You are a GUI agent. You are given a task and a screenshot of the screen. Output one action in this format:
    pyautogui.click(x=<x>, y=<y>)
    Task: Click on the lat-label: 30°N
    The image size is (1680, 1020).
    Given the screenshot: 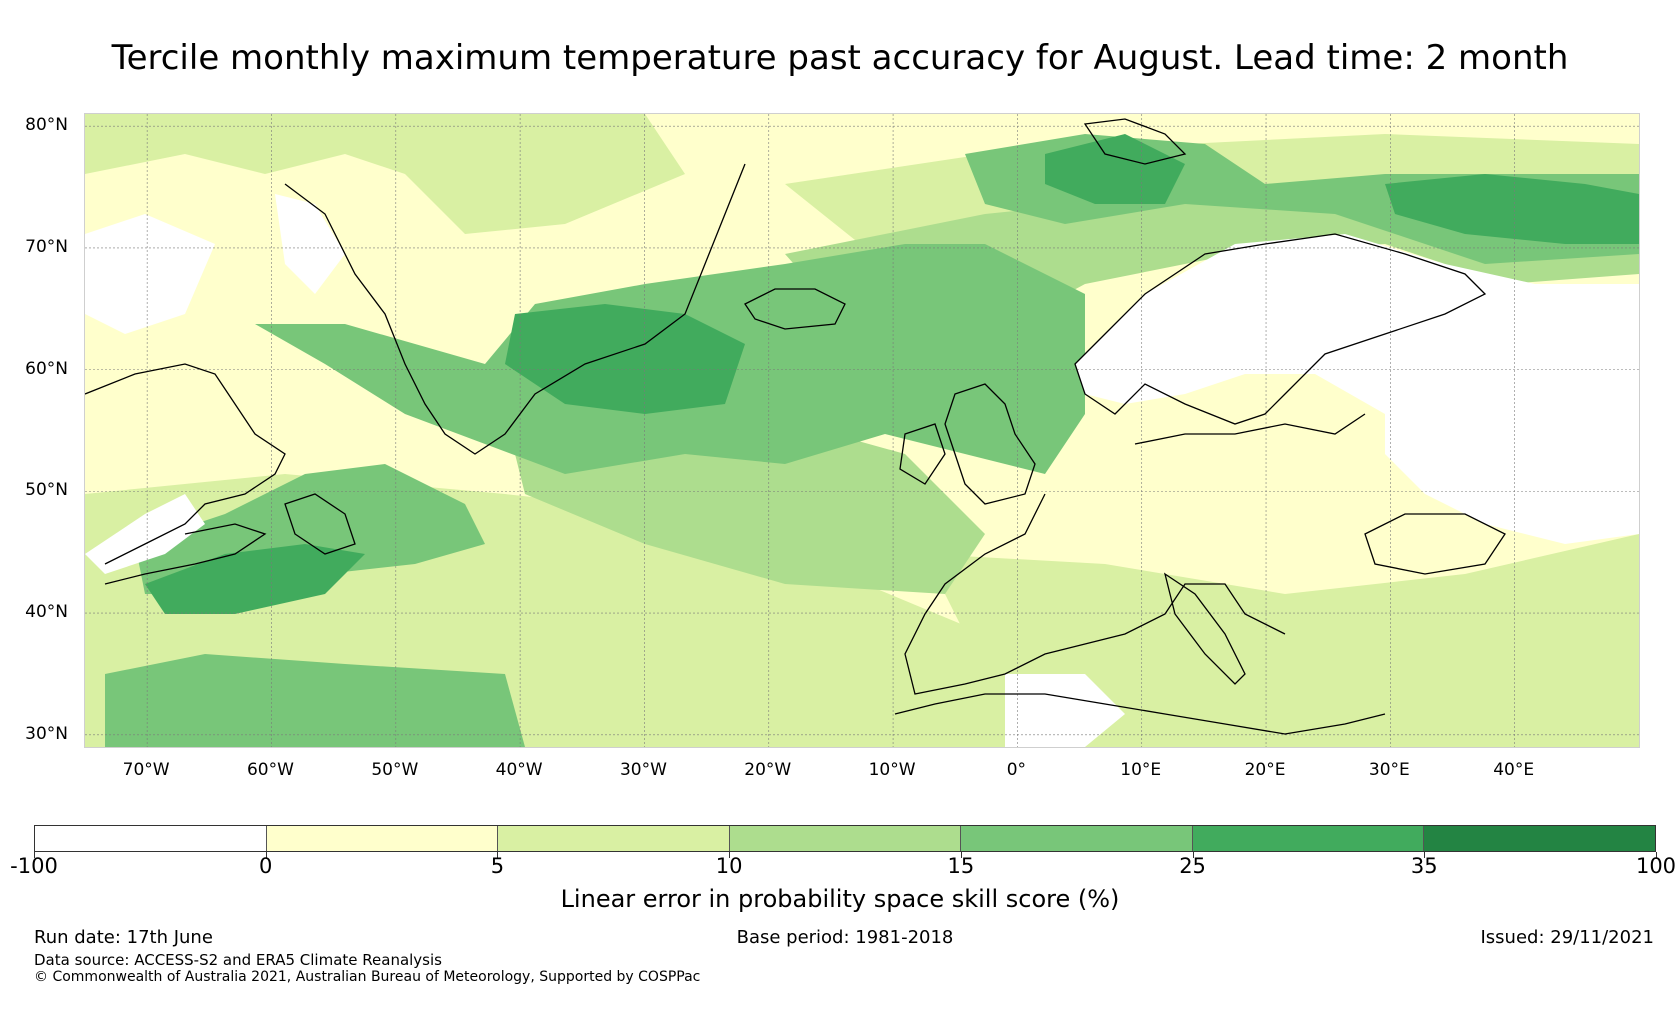 What is the action you would take?
    pyautogui.click(x=46, y=733)
    